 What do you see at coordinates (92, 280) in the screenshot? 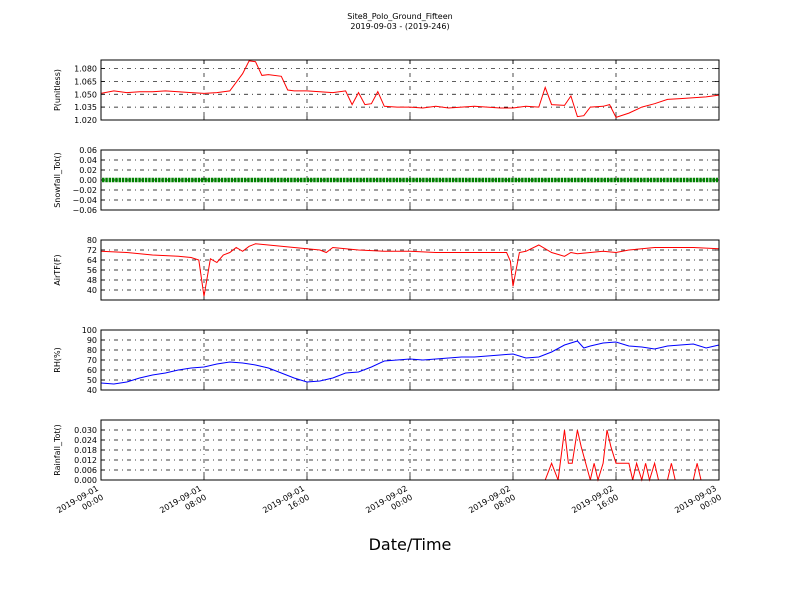
I see `y-tick-label: 48` at bounding box center [92, 280].